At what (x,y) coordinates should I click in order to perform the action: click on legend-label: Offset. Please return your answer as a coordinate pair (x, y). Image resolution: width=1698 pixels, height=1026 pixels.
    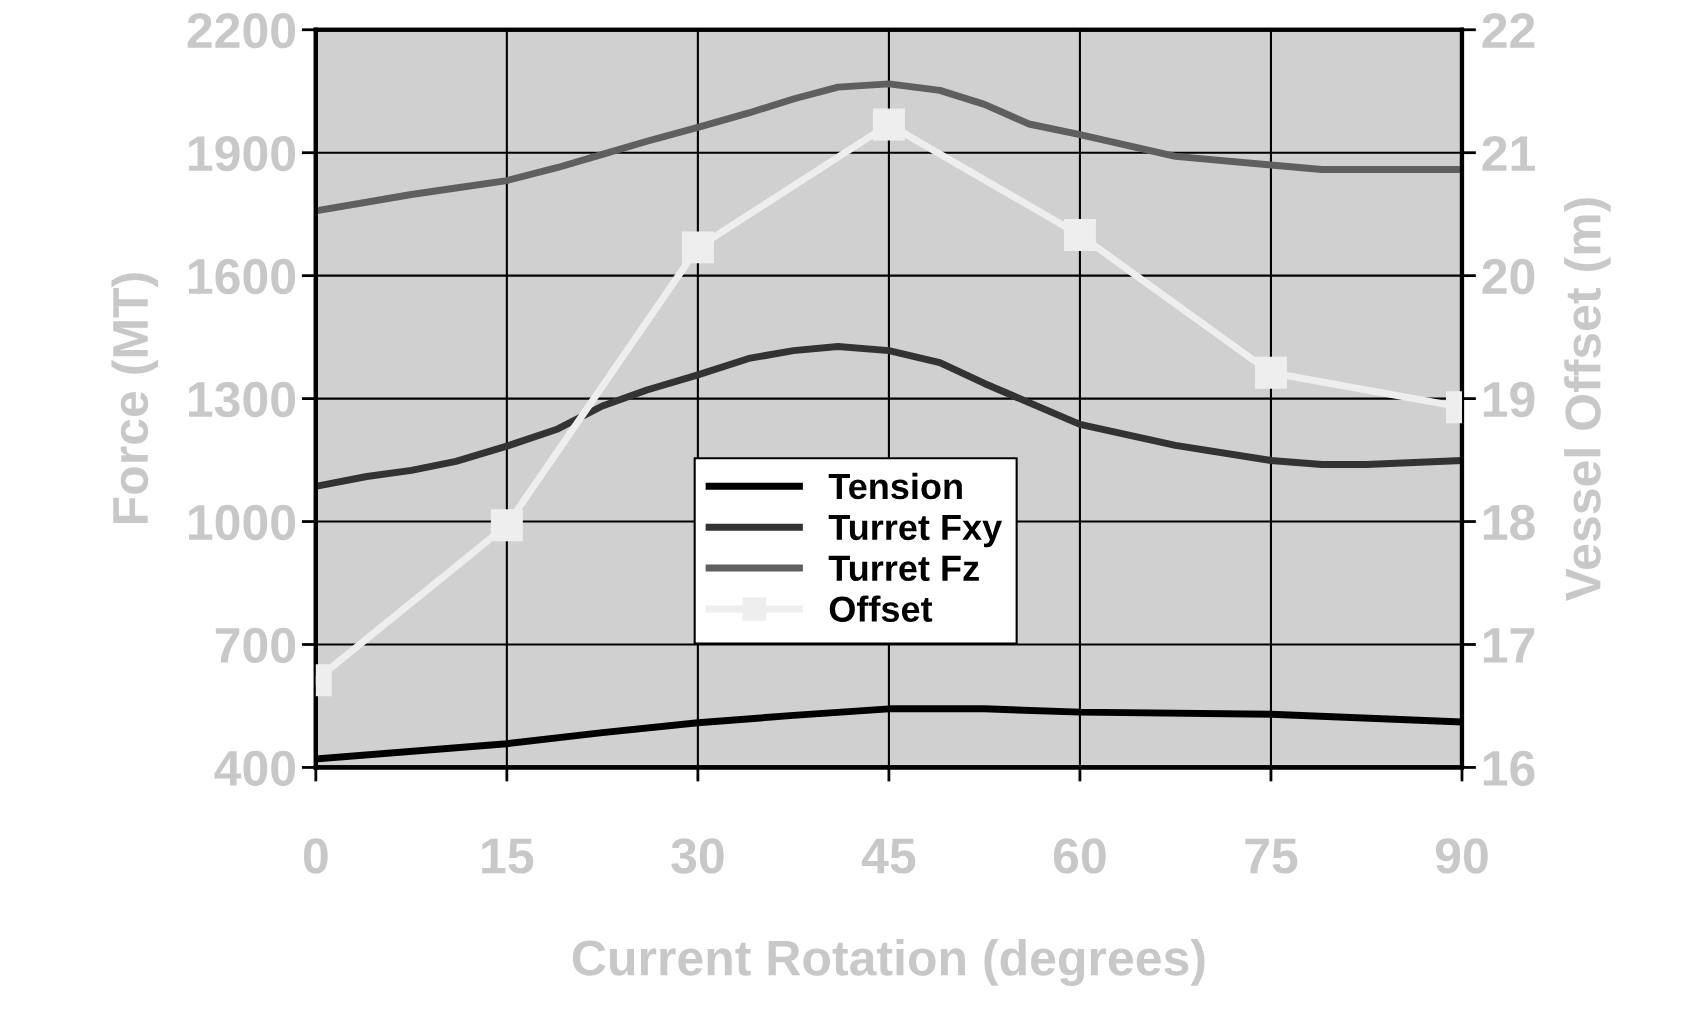
    Looking at the image, I should click on (881, 608).